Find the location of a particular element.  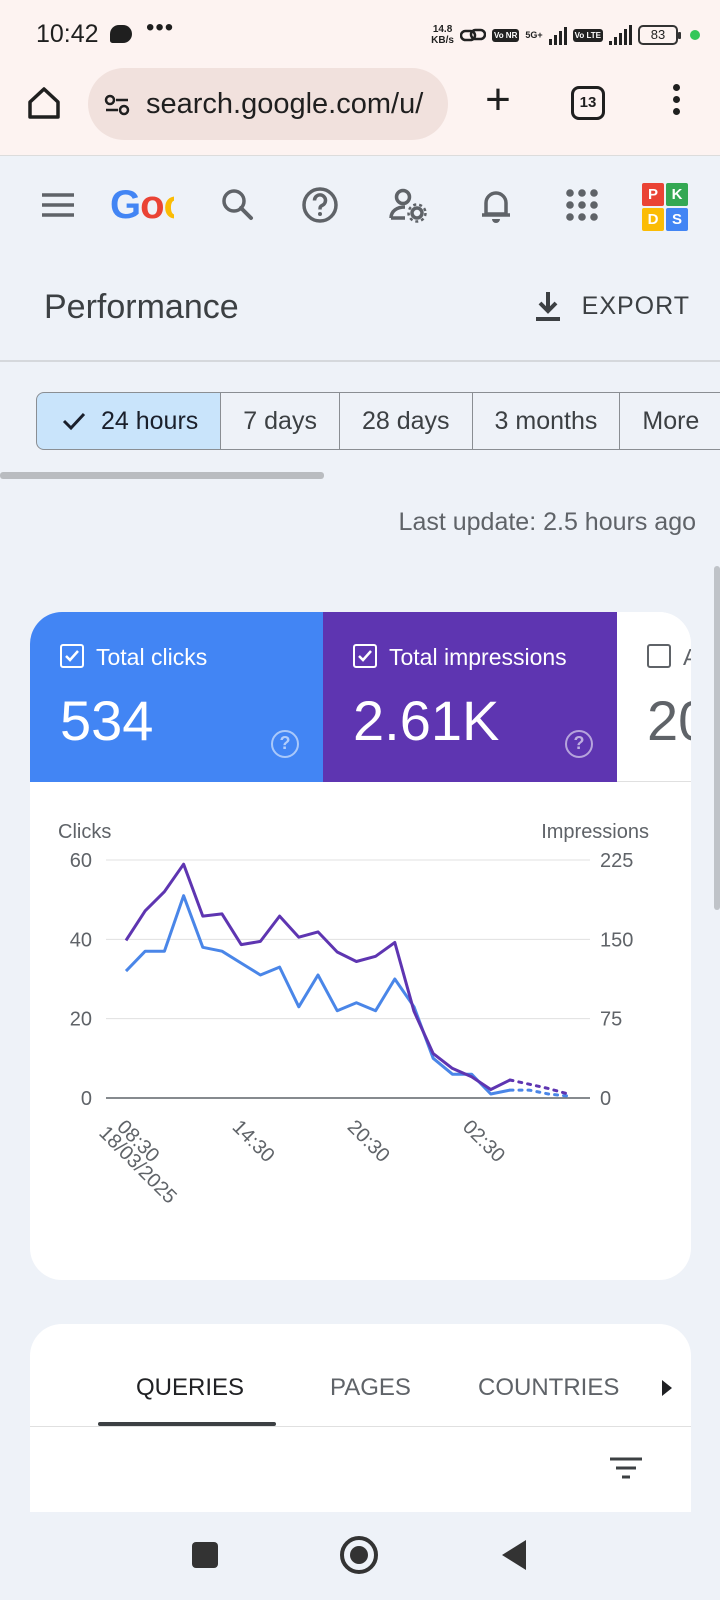

account-avatar: P K D S is located at coordinates (665, 207).